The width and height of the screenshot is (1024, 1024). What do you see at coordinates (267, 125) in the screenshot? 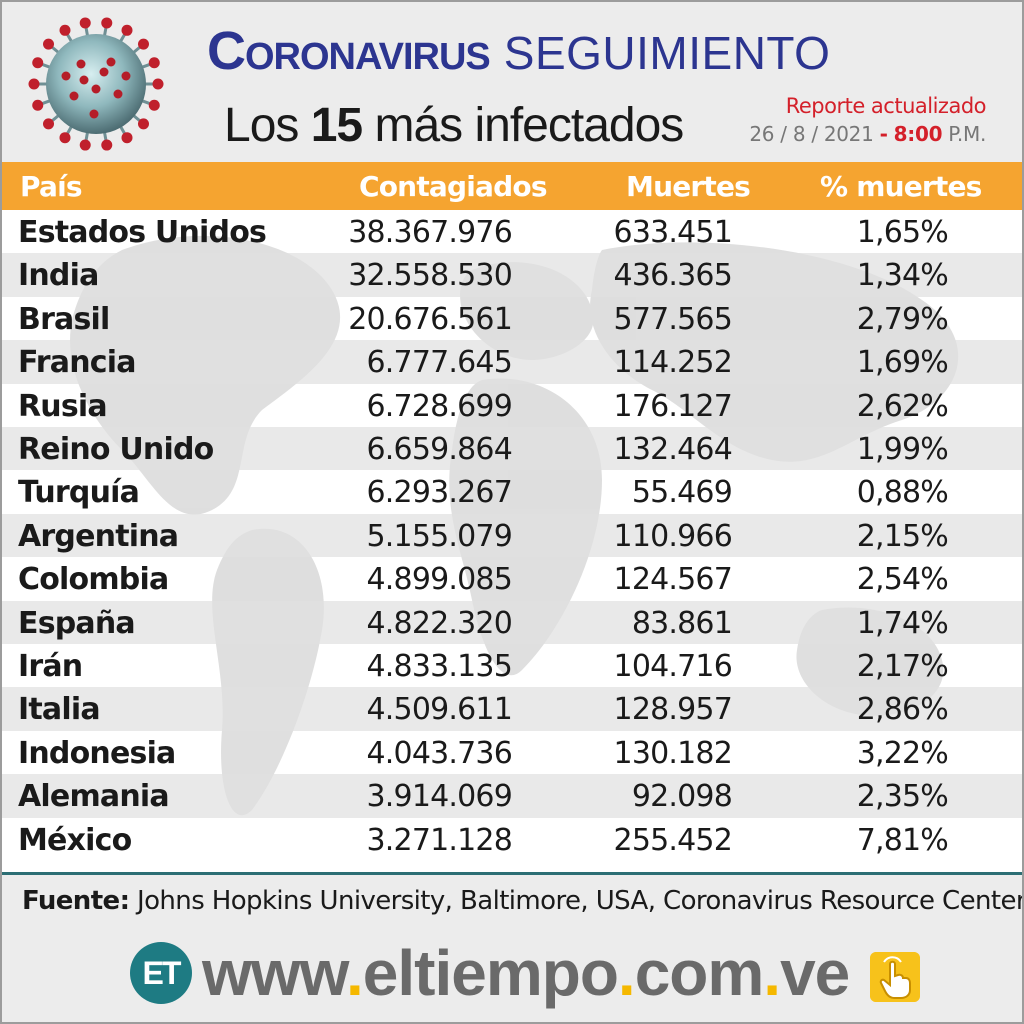
I see `subtitle-prefix: Los` at bounding box center [267, 125].